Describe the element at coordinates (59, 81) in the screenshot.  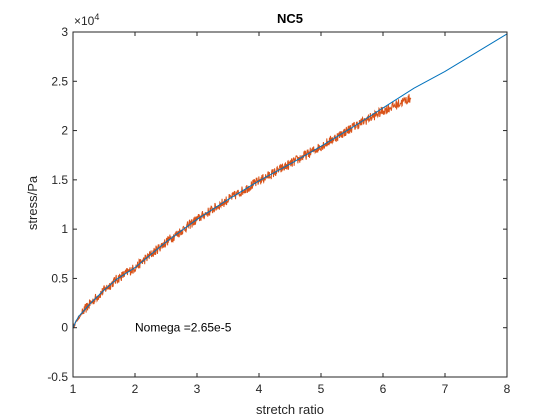
I see `y-tick-label: 2.5` at that location.